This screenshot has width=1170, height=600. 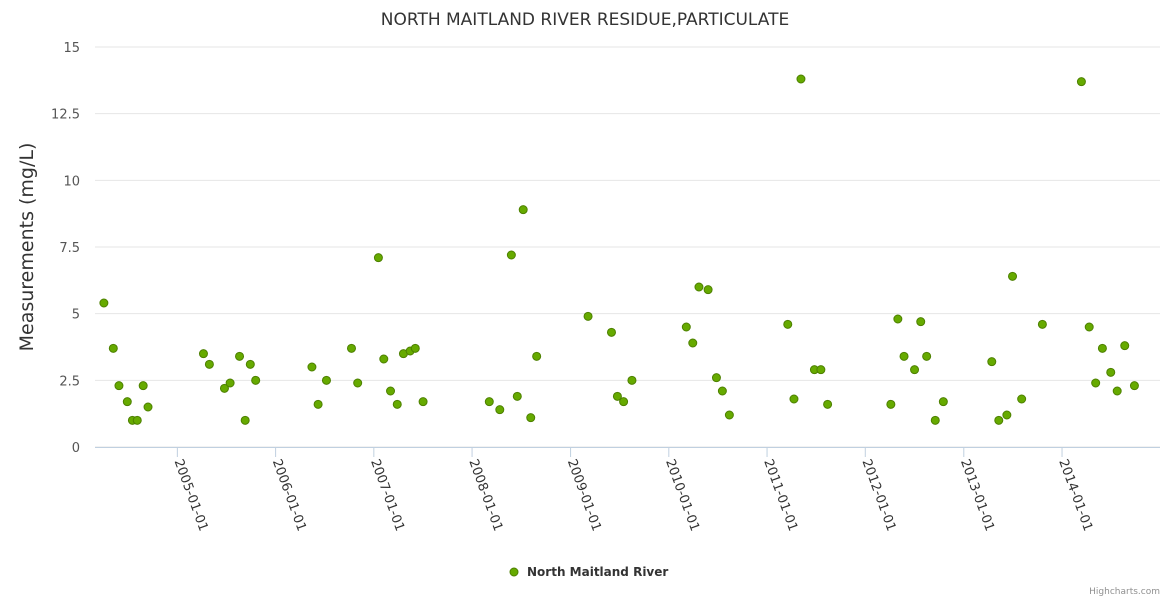 I want to click on x-tick-label: 2013-01-01, so click(x=977, y=495).